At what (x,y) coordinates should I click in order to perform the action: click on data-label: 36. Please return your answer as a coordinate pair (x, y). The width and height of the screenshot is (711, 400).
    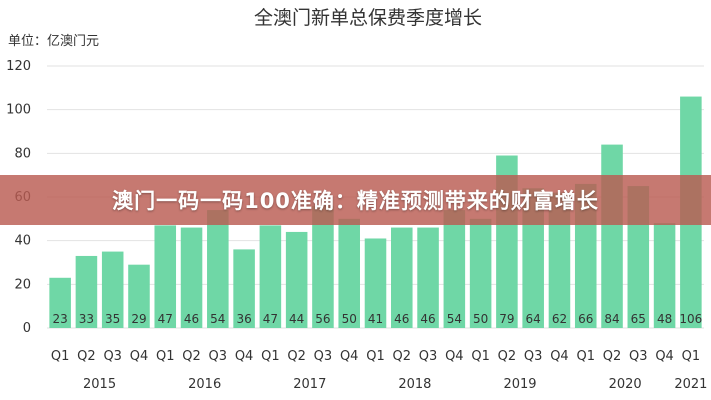
    Looking at the image, I should click on (243, 319).